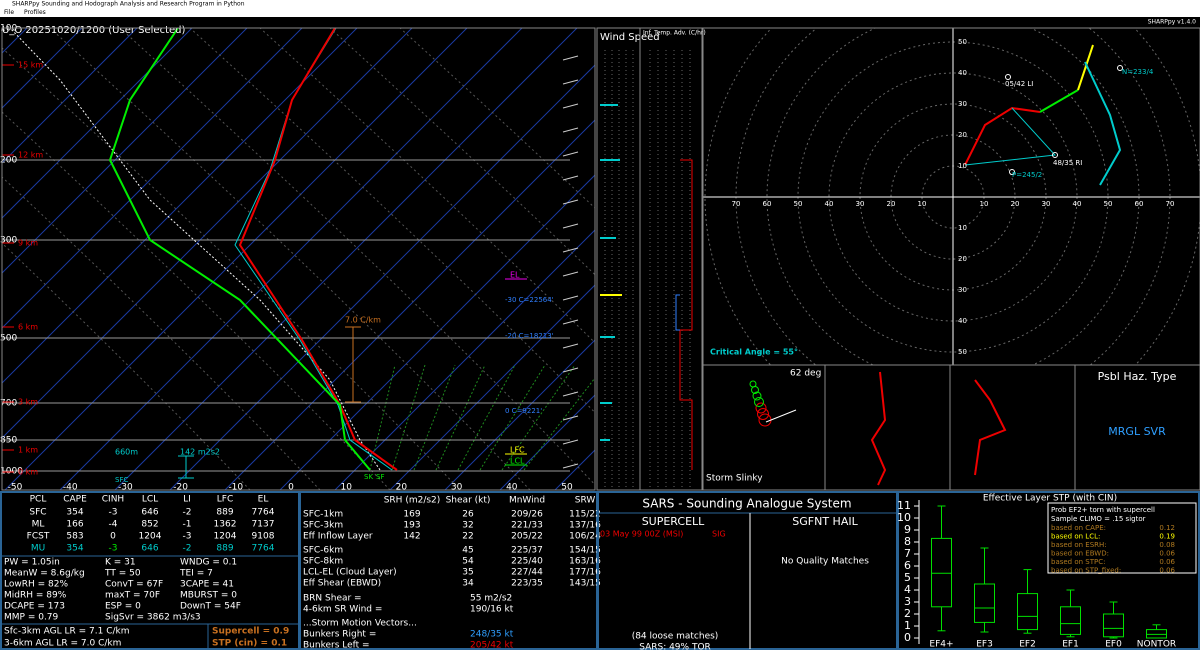 The width and height of the screenshot is (1200, 650). I want to click on label: 22, so click(467, 537).